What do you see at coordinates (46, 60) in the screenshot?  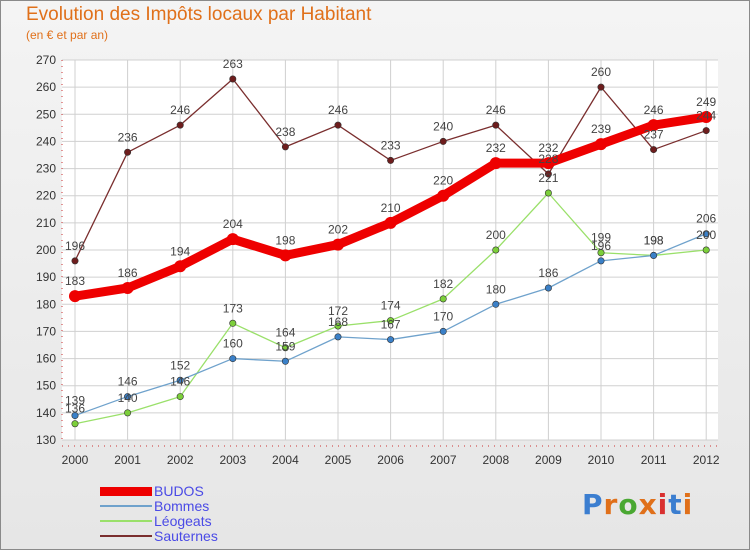 I see `y-tick-label: 270` at bounding box center [46, 60].